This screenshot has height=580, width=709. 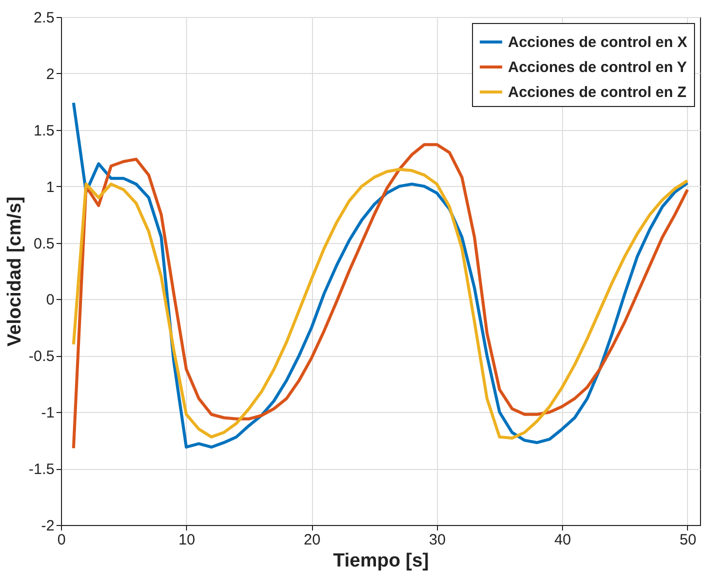 What do you see at coordinates (597, 92) in the screenshot?
I see `legend-label: Acciones de control en Z` at bounding box center [597, 92].